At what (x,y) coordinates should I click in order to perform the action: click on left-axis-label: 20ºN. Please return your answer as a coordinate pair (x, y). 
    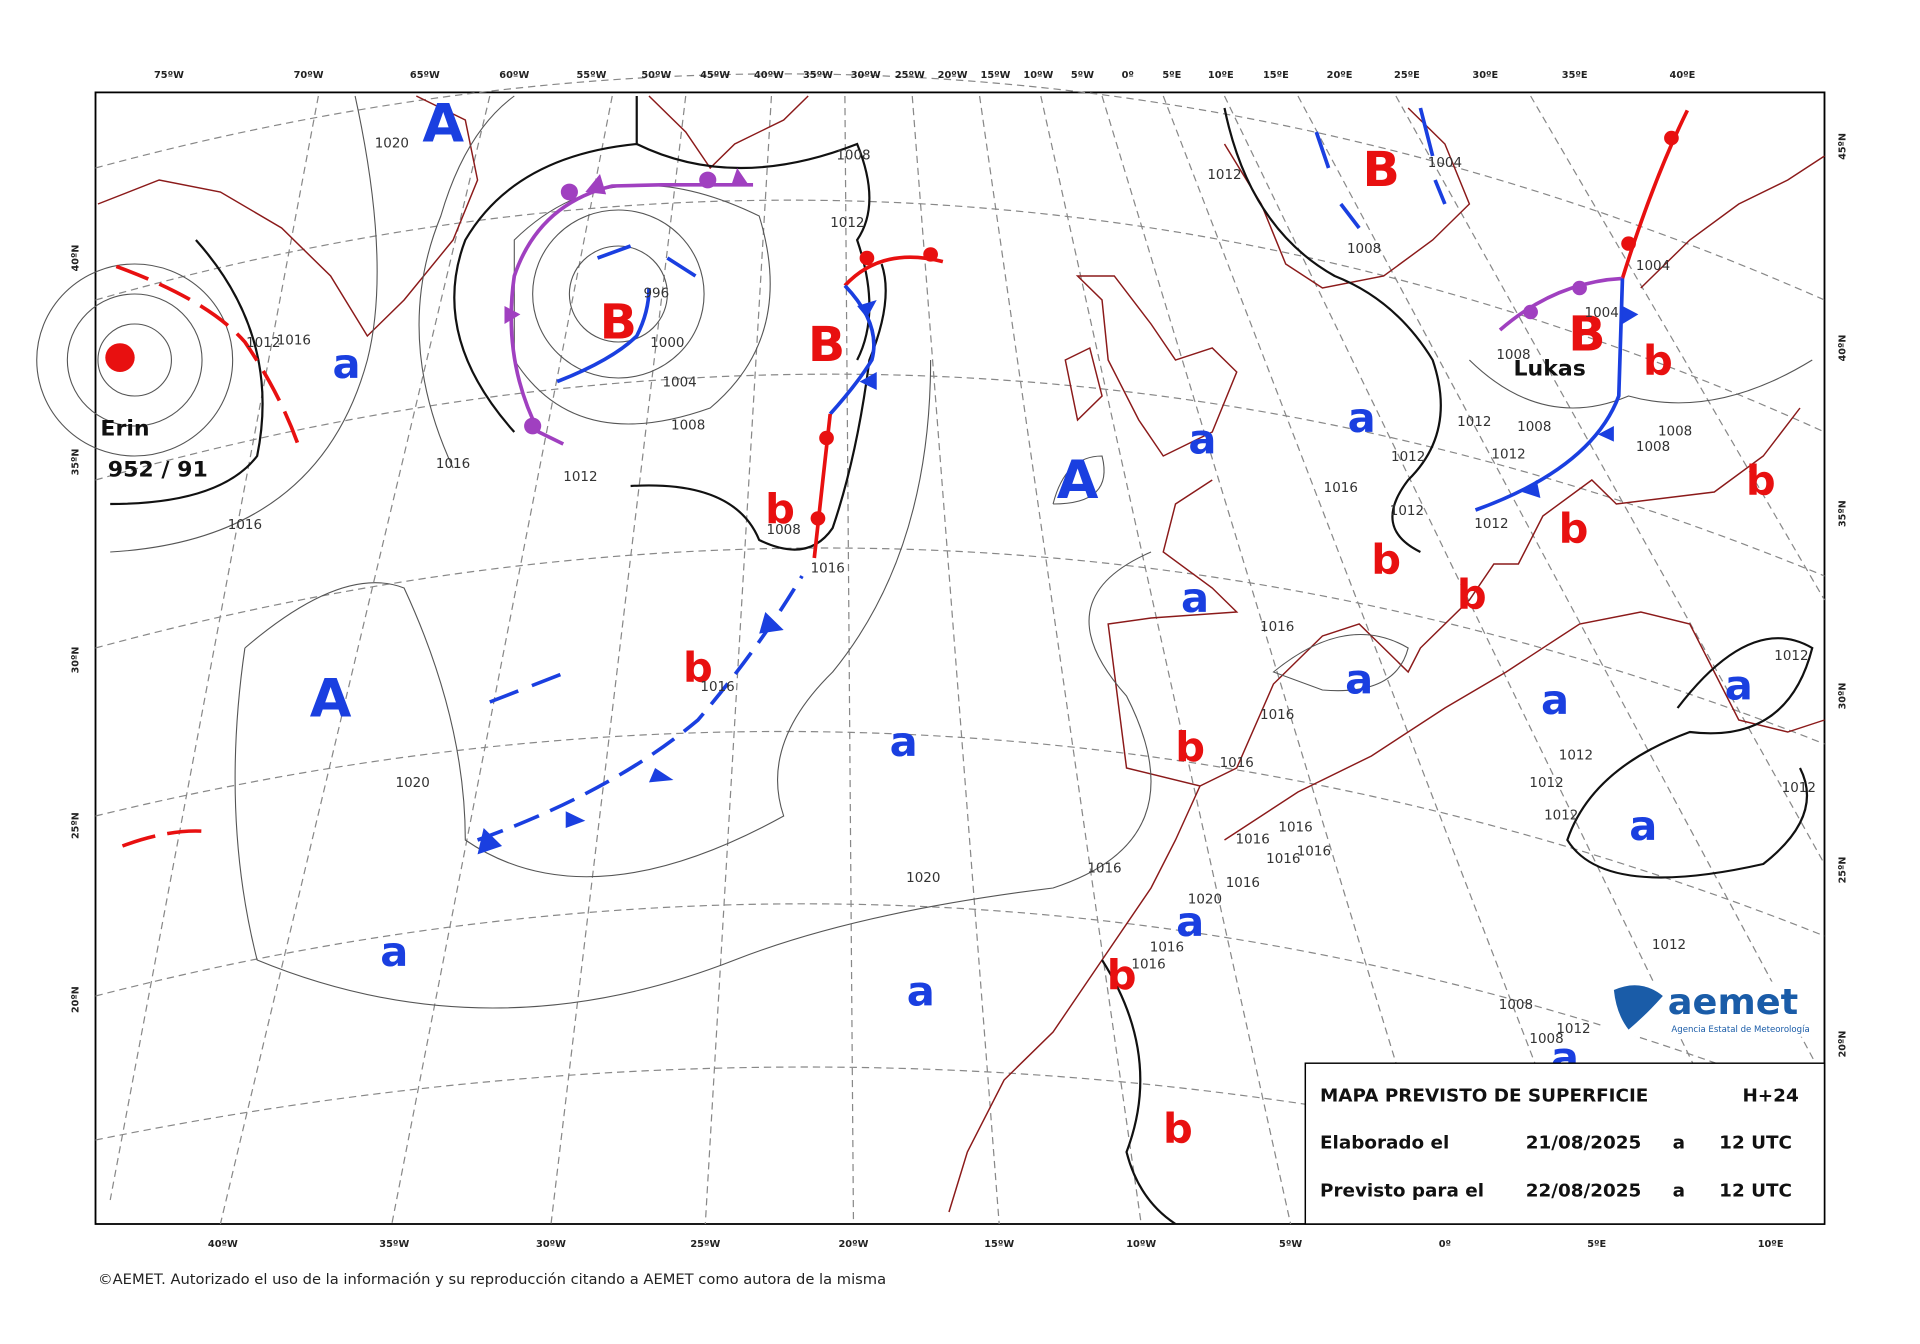
    Looking at the image, I should click on (75, 999).